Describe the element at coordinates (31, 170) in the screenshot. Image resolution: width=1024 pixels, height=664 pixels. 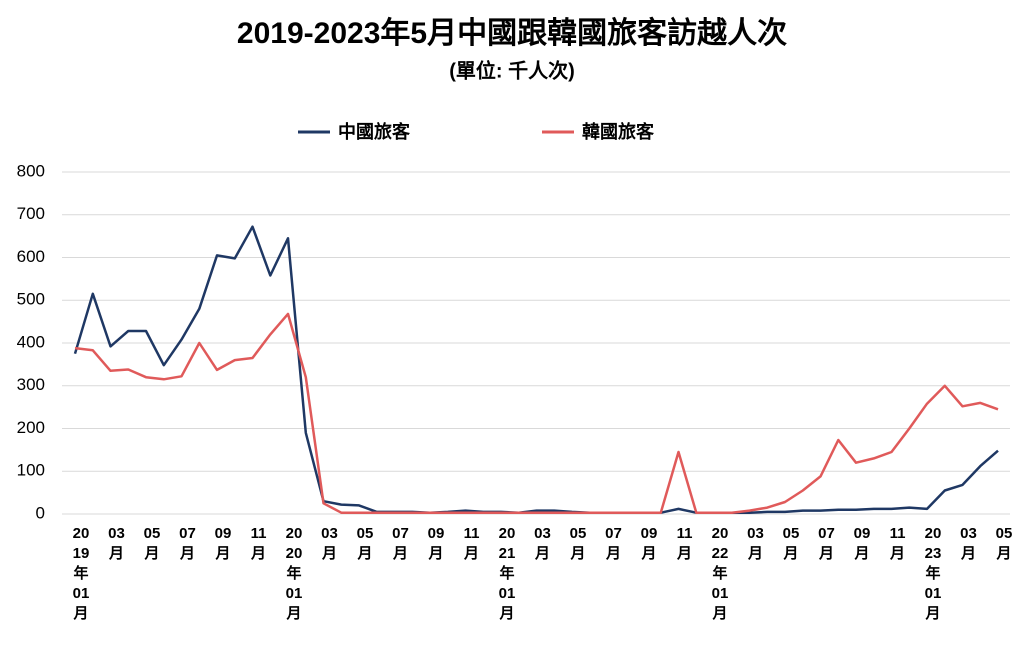
I see `y-tick-label: 800` at that location.